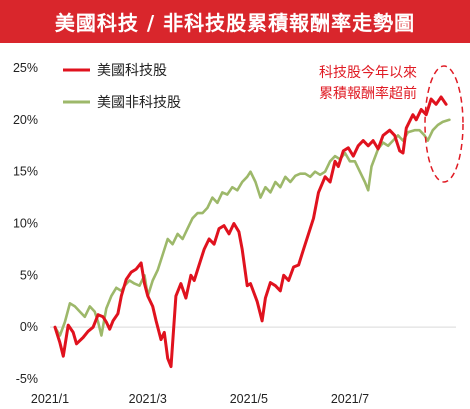  Describe the element at coordinates (132, 71) in the screenshot. I see `legend-label: 美國科技股` at that location.